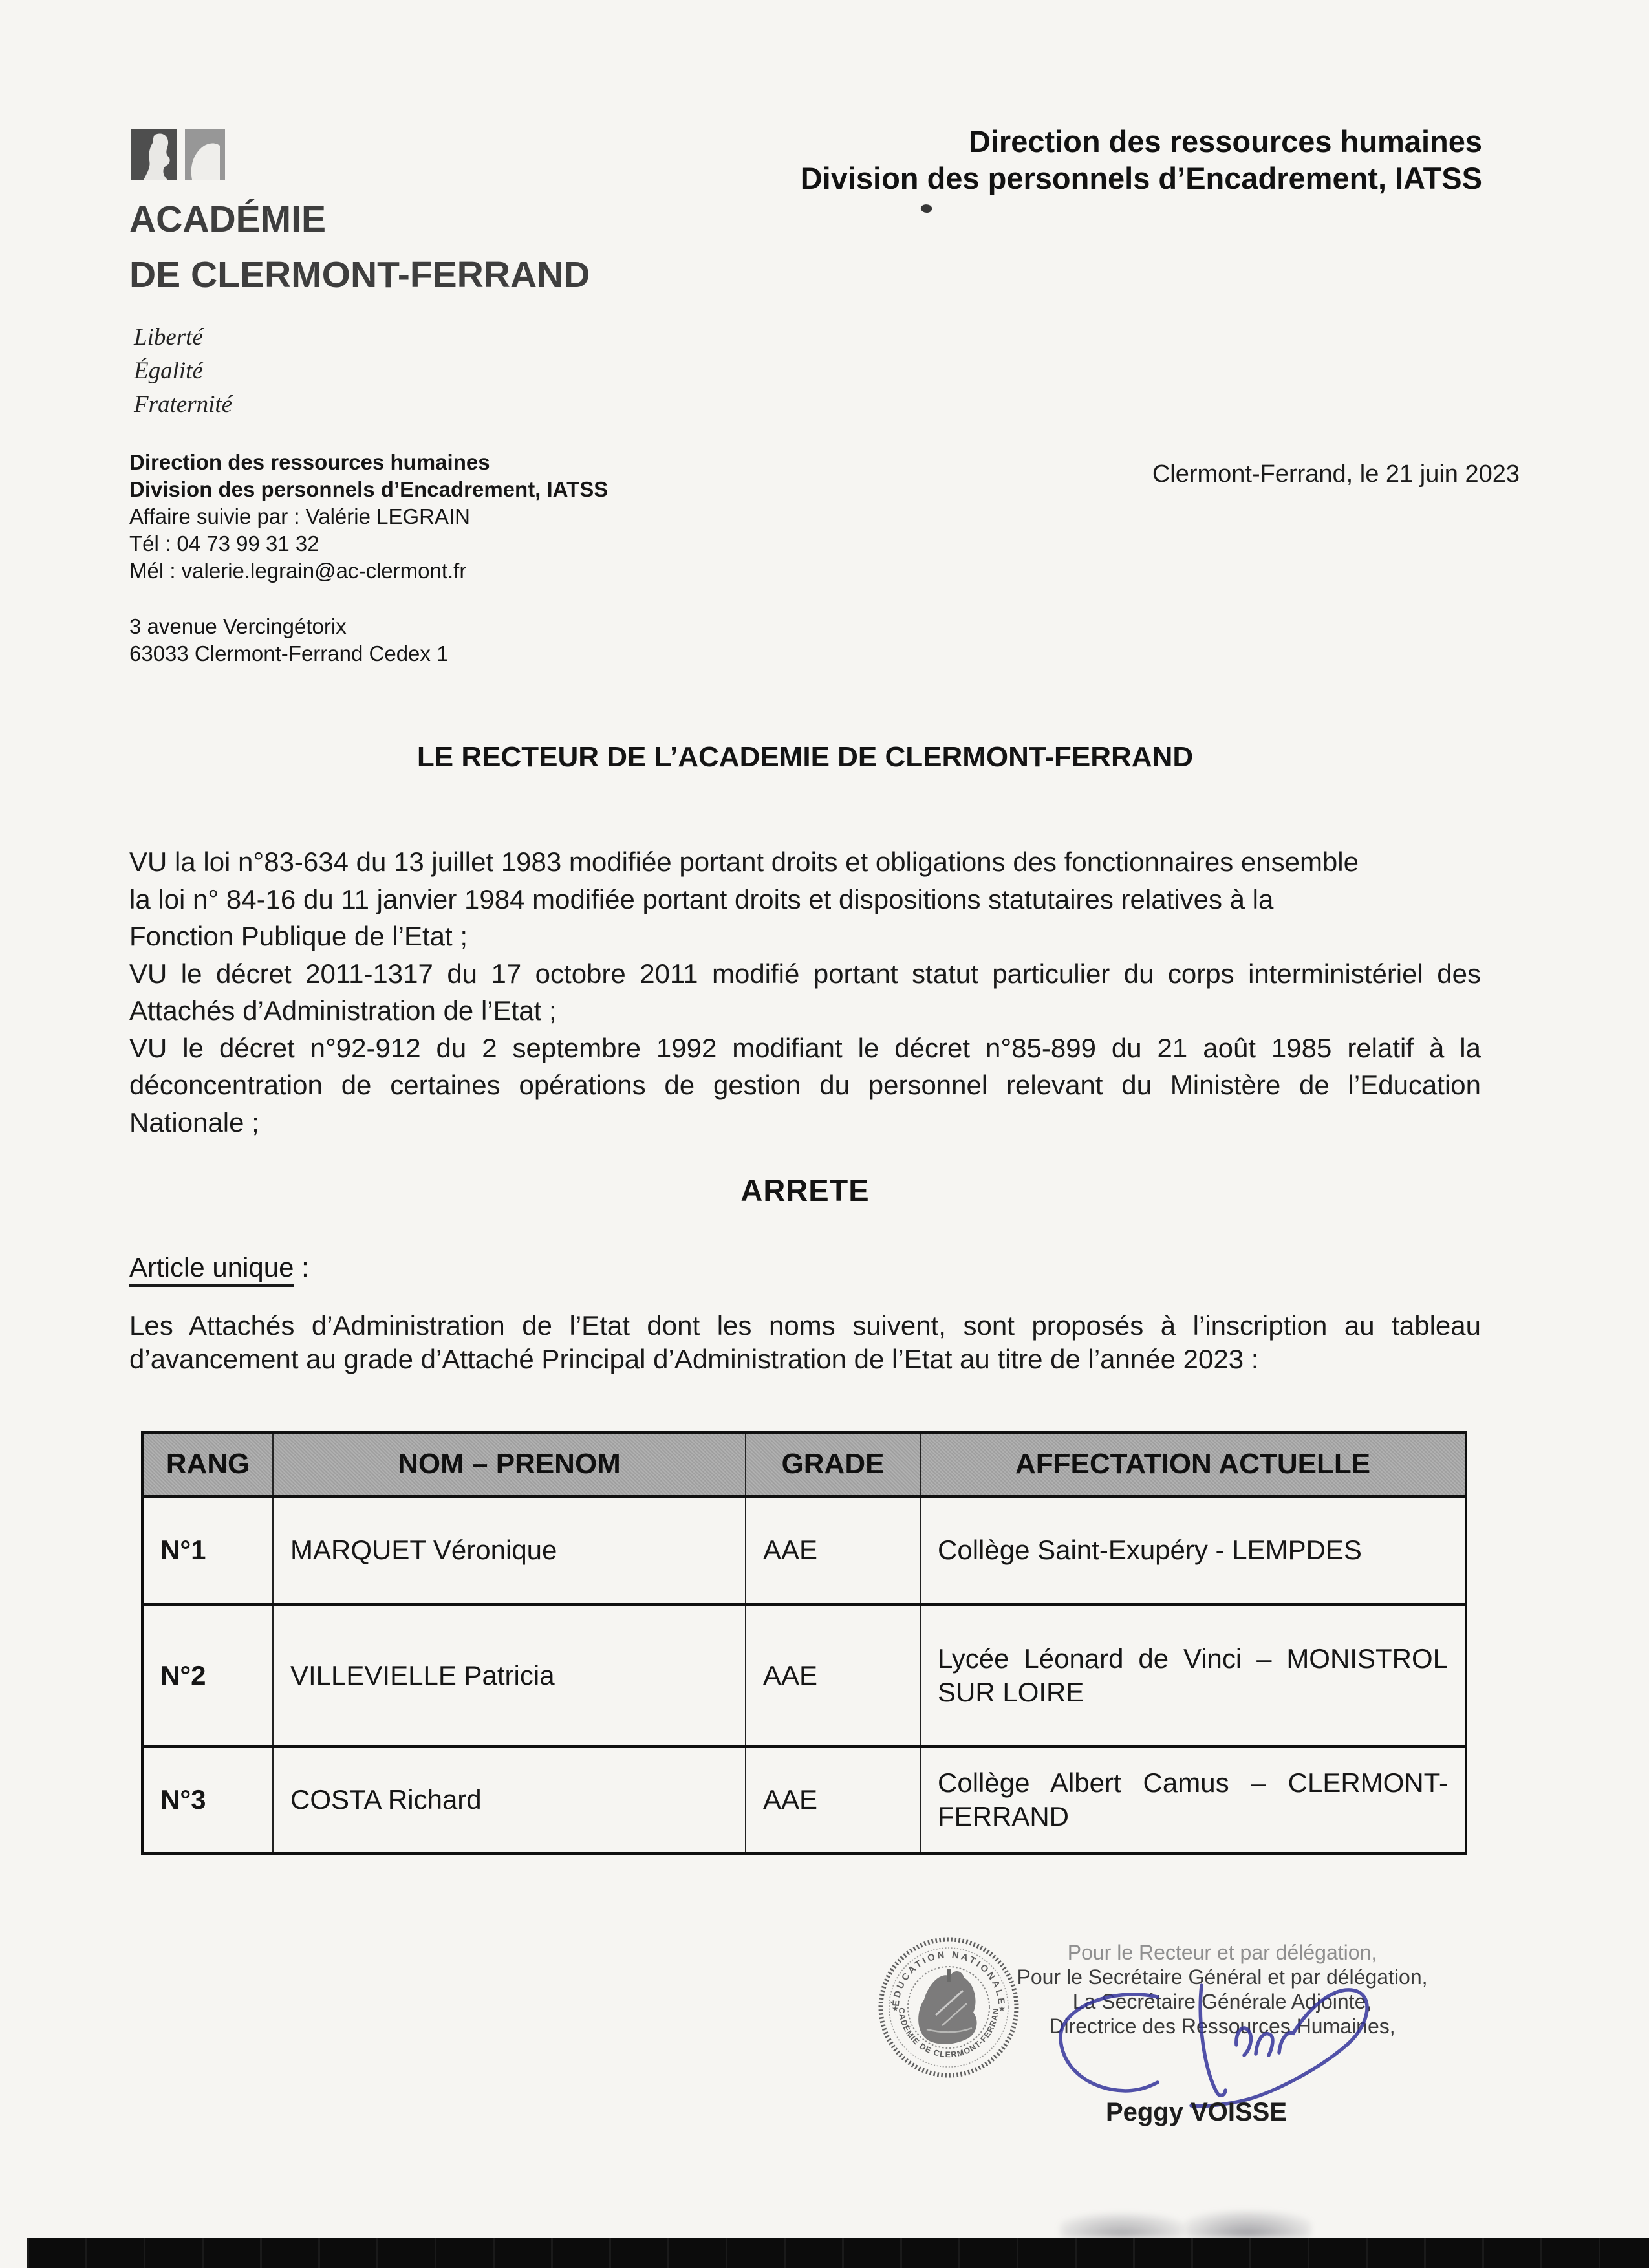  Describe the element at coordinates (298, 936) in the screenshot. I see `recital-line: Fonction Publique de l’Etat ;` at that location.